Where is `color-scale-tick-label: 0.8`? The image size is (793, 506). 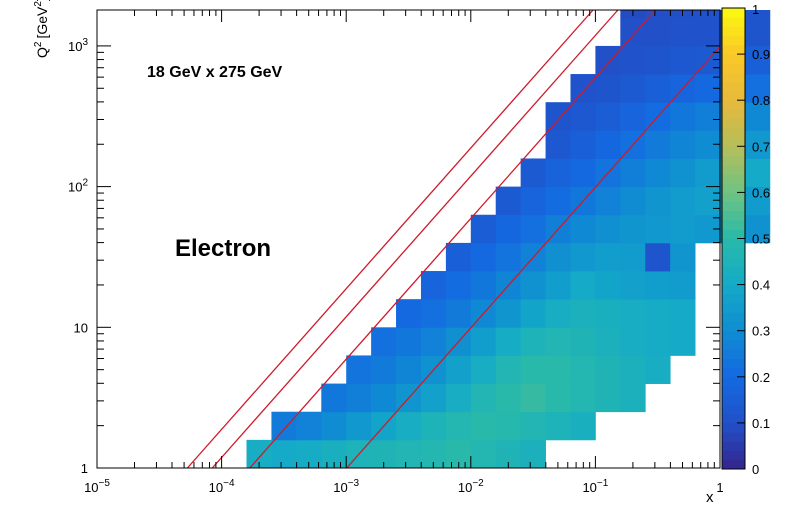
color-scale-tick-label: 0.8 is located at coordinates (761, 100).